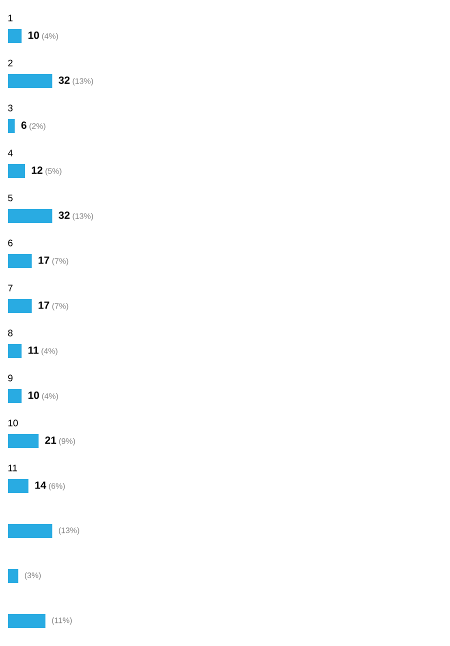  What do you see at coordinates (13, 423) in the screenshot?
I see `y-tick-label: 10` at bounding box center [13, 423].